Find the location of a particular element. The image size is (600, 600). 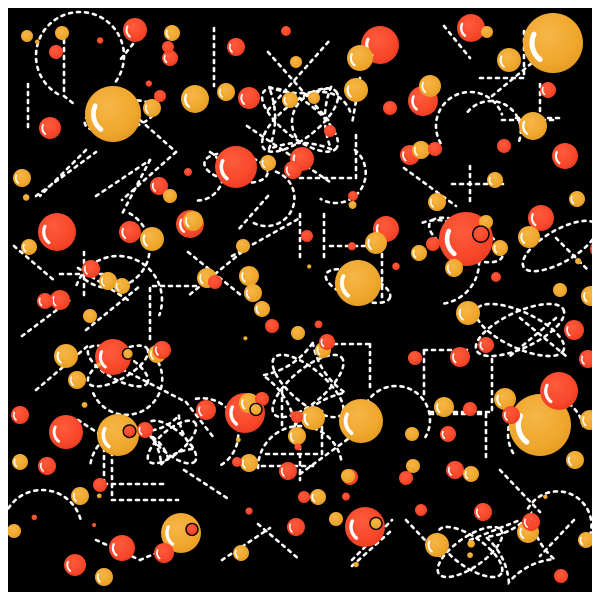

dotted-four-point-star-orbit is located at coordinates (520, 548).